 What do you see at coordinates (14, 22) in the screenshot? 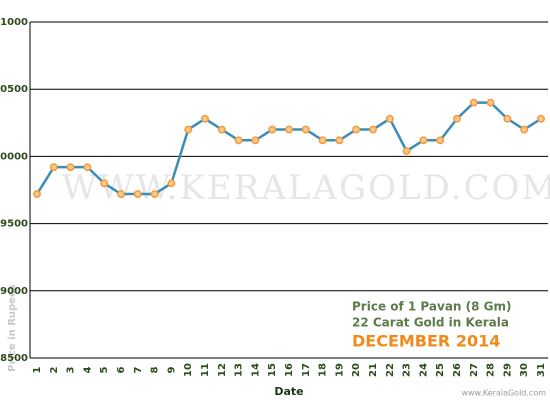
I see `y-tick-label: 21000` at bounding box center [14, 22].